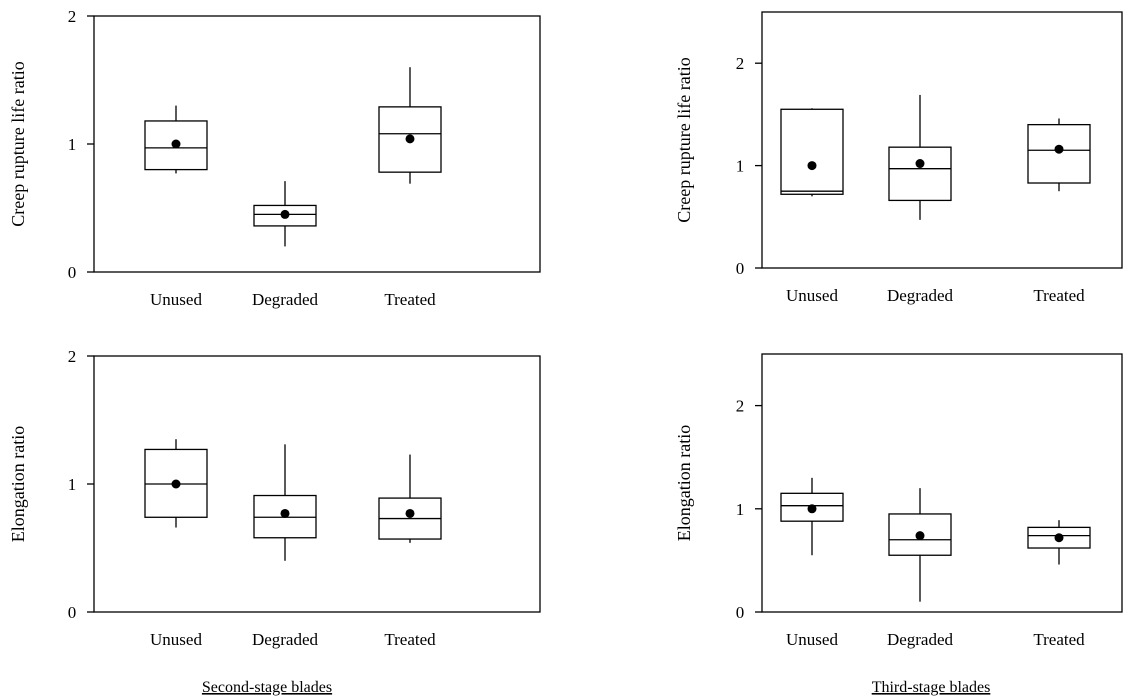 This screenshot has height=697, width=1123. Describe the element at coordinates (931, 687) in the screenshot. I see `caption-third-stage: Third-stage blades` at that location.